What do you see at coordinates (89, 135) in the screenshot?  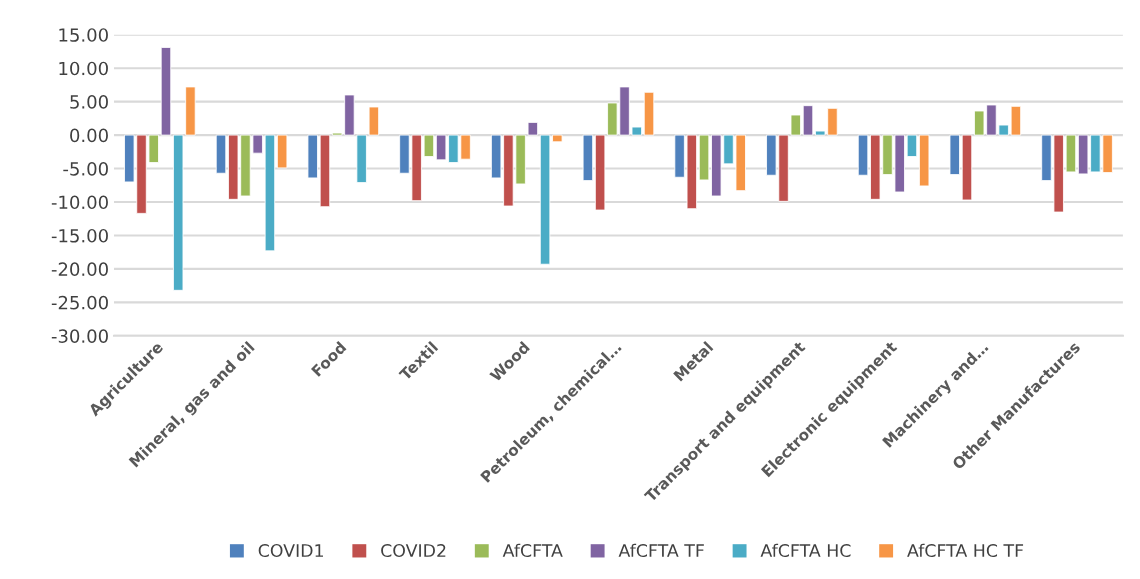 I see `y-tick-label: 0.00` at bounding box center [89, 135].